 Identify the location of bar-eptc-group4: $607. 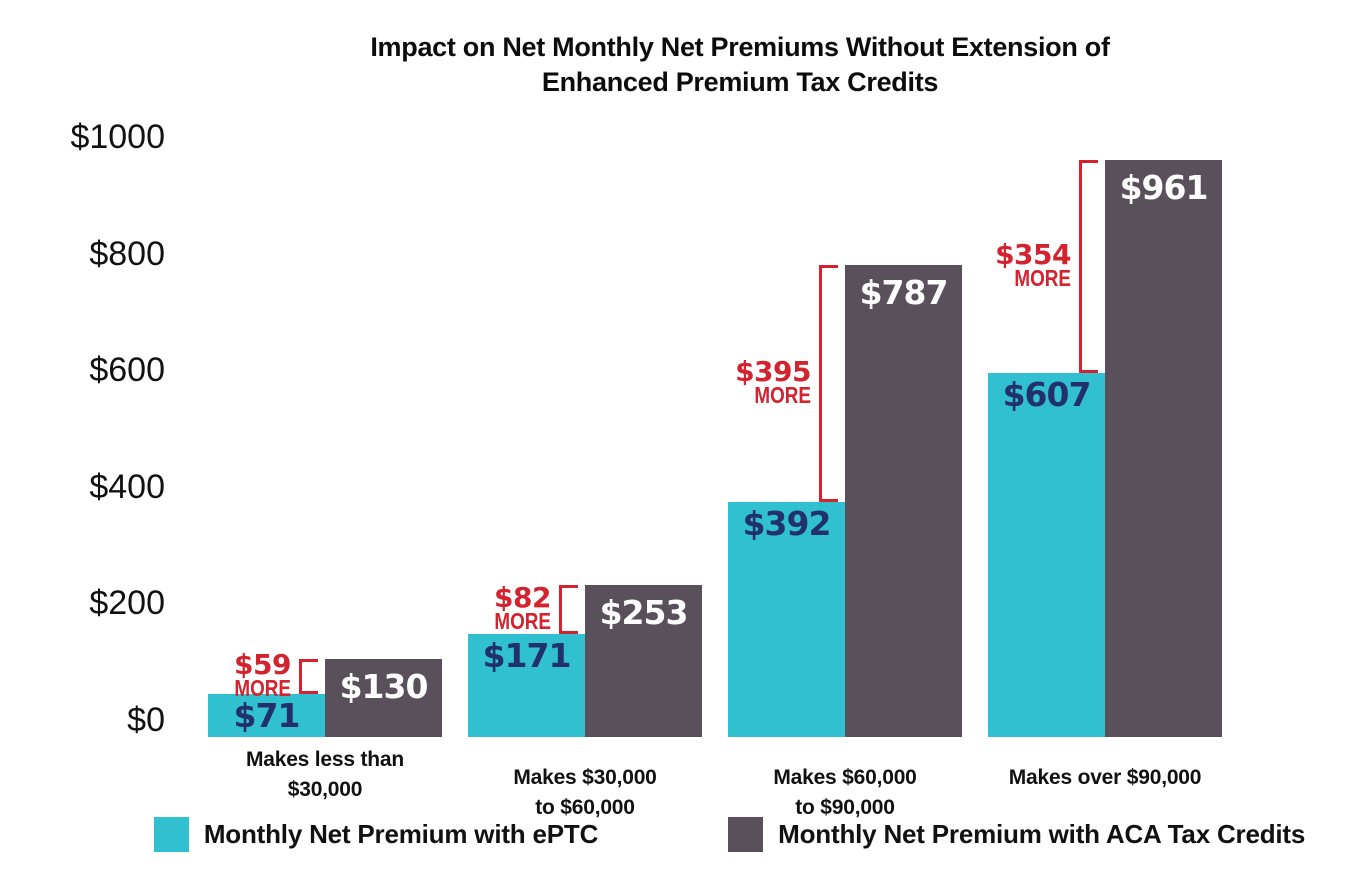
(1046, 555).